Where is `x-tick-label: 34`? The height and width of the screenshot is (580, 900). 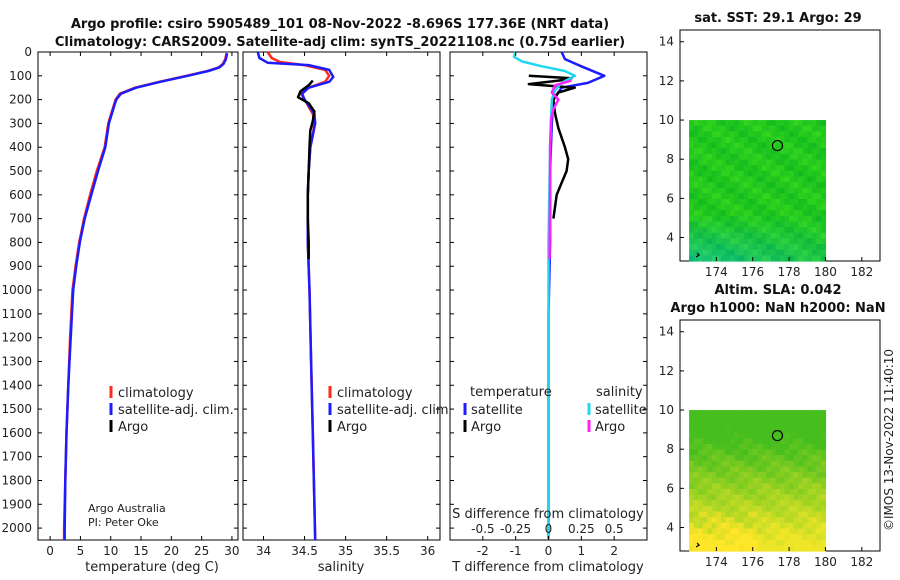 x-tick-label: 34 is located at coordinates (263, 551).